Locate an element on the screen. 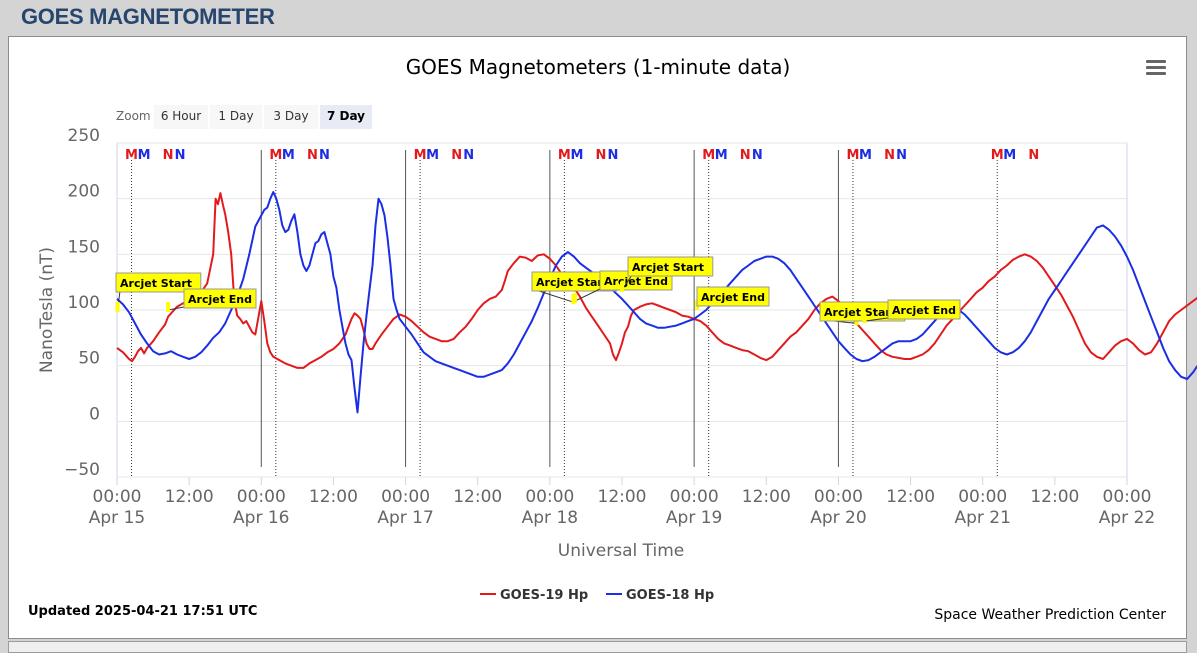  x-tick-date: Apr 15 is located at coordinates (117, 518).